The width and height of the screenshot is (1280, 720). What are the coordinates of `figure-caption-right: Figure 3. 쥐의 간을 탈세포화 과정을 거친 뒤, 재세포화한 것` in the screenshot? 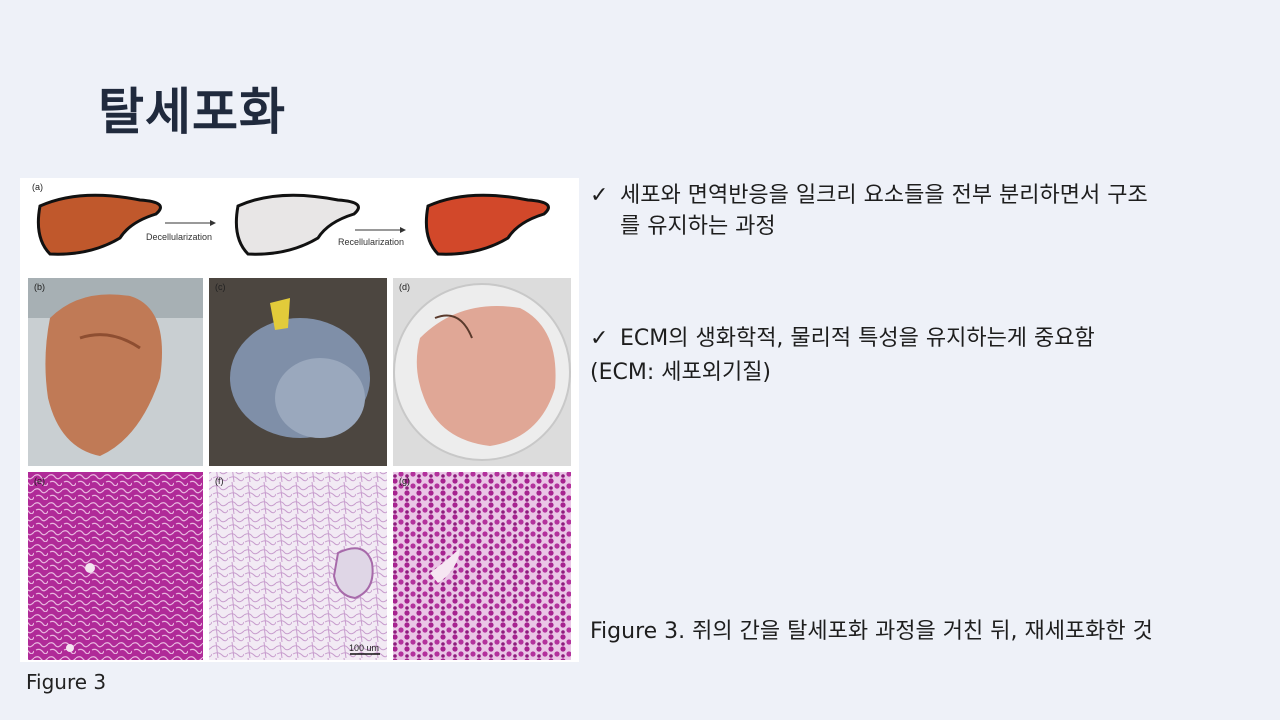 It's located at (871, 631).